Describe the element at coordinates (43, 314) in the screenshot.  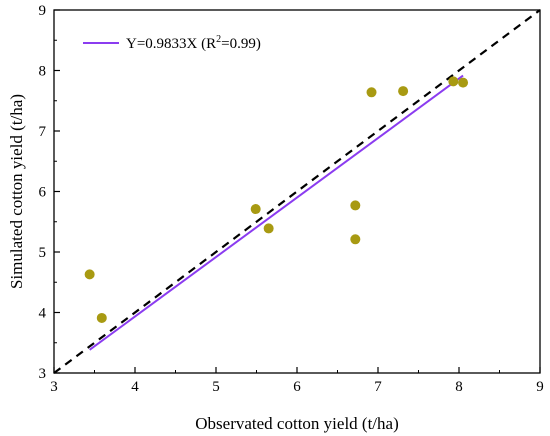
I see `y-tick-label: 4` at that location.